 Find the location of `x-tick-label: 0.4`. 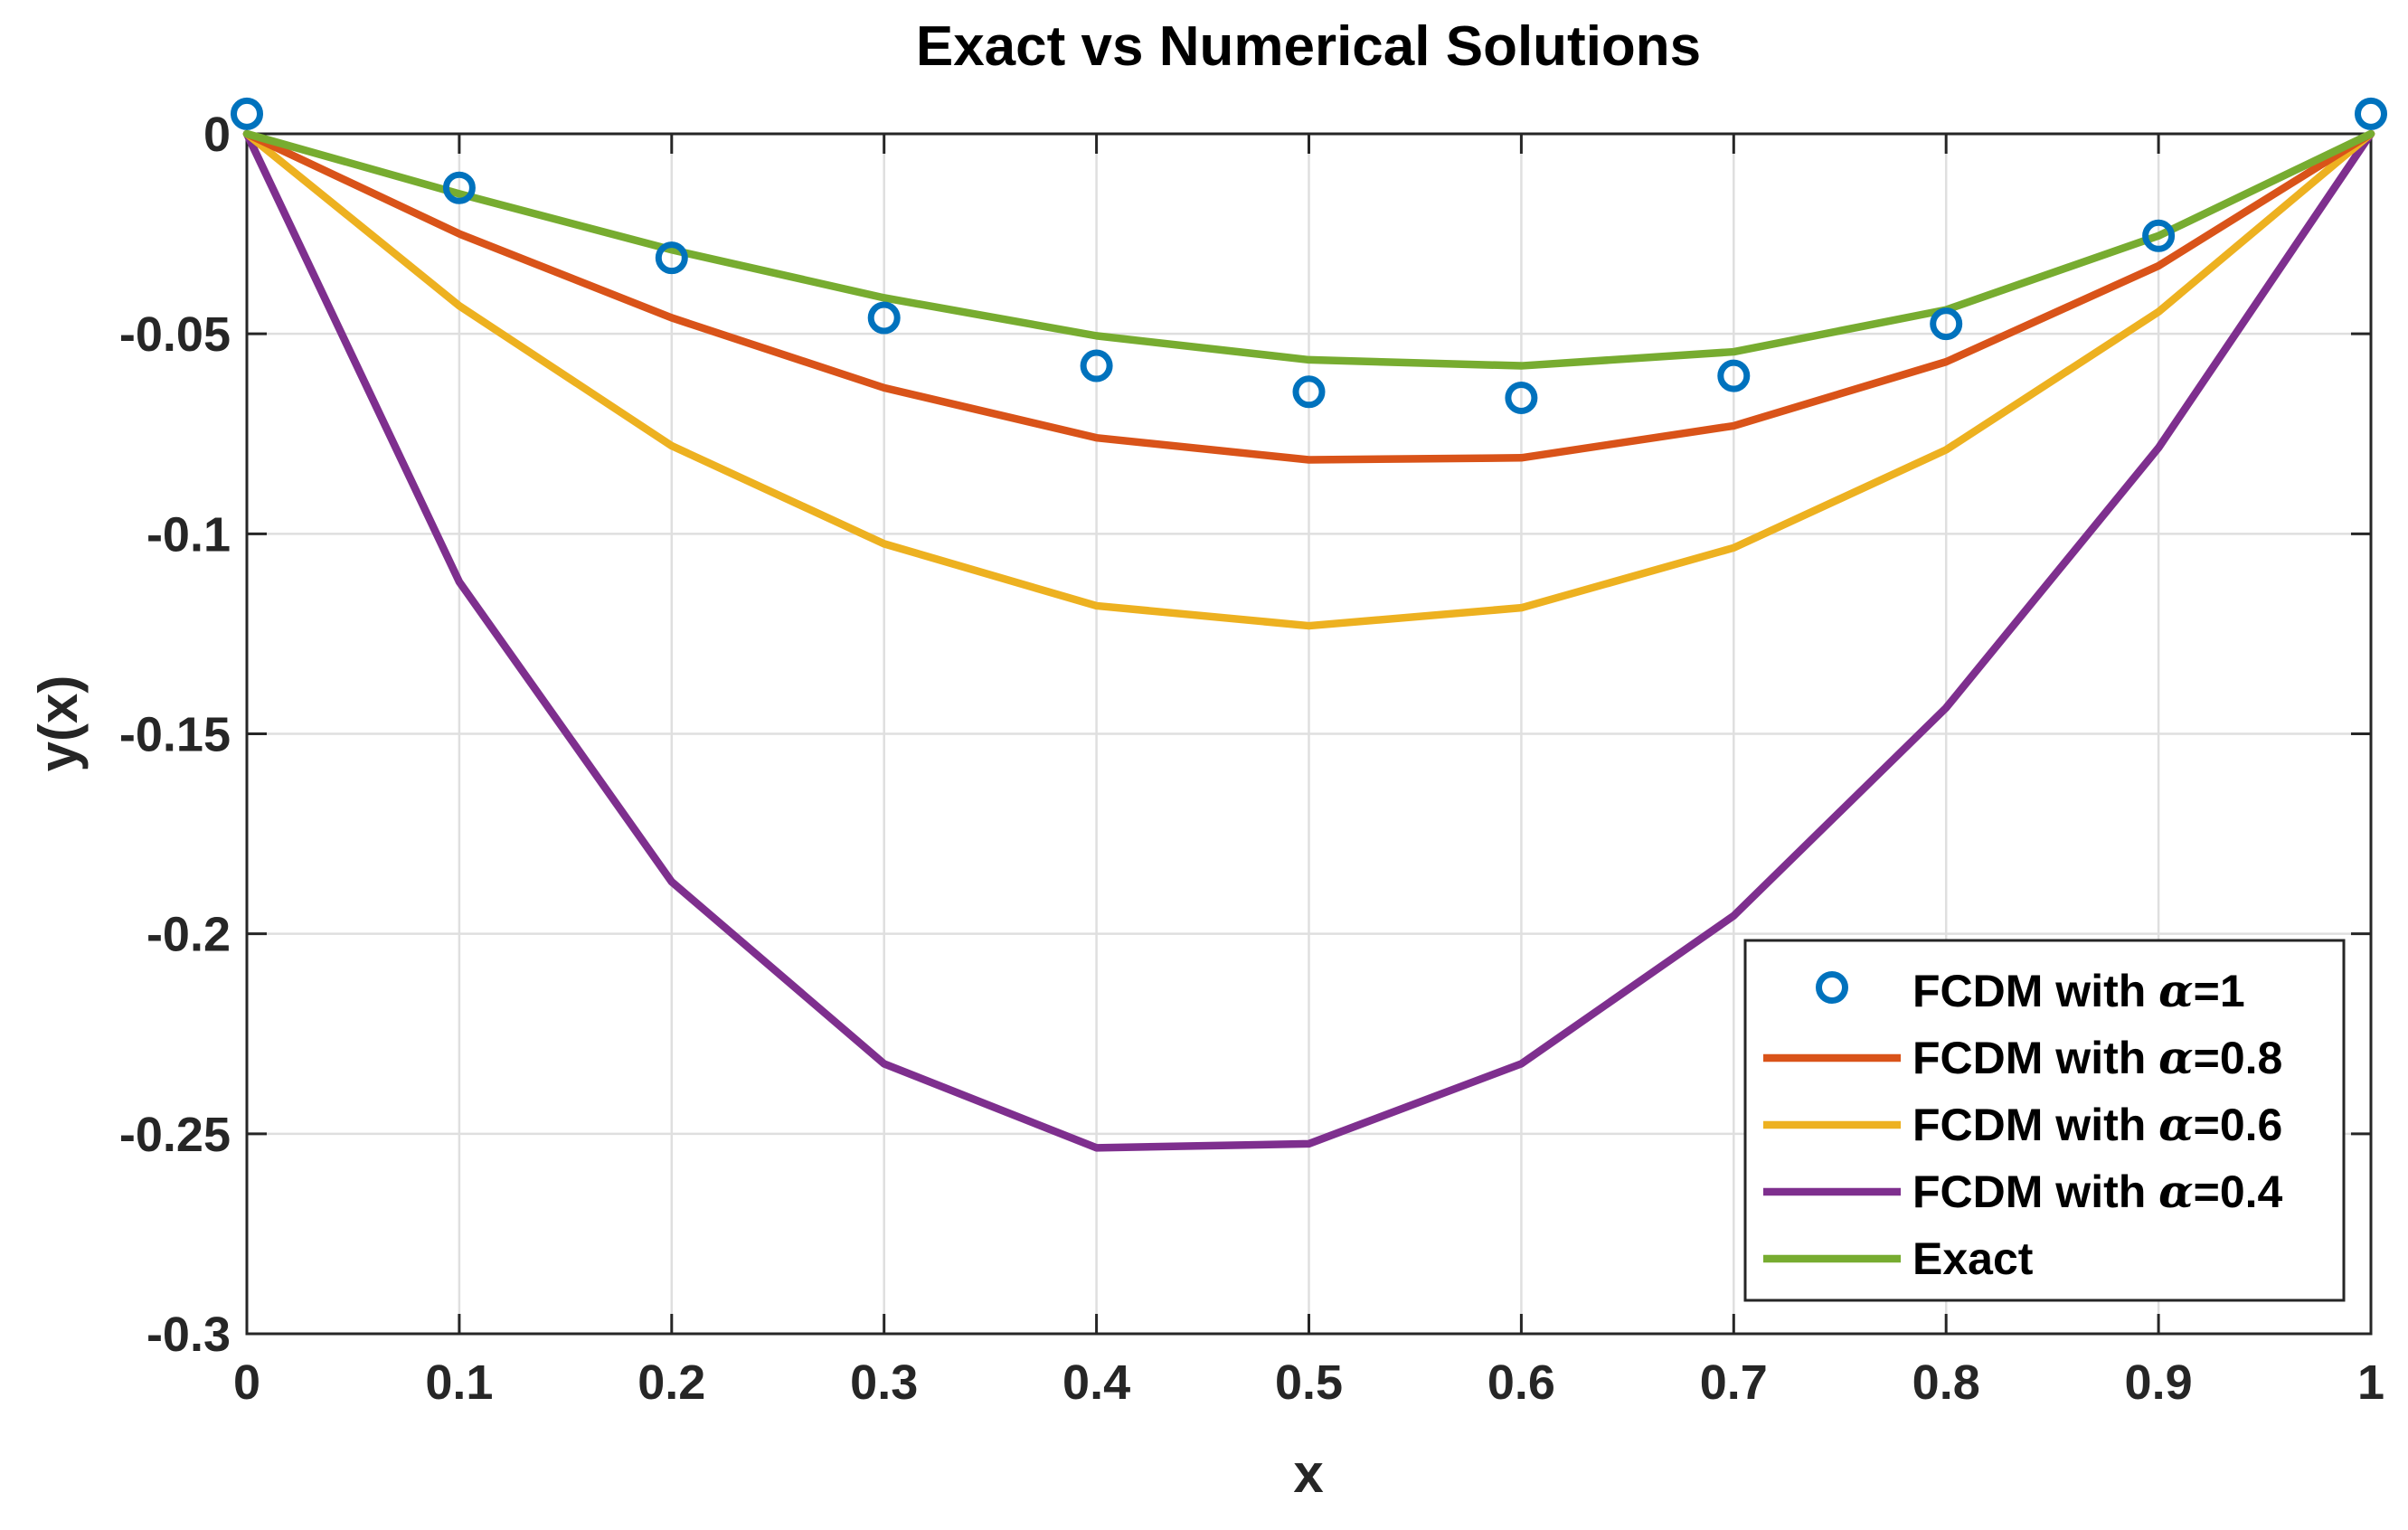

x-tick-label: 0.4 is located at coordinates (1096, 1383).